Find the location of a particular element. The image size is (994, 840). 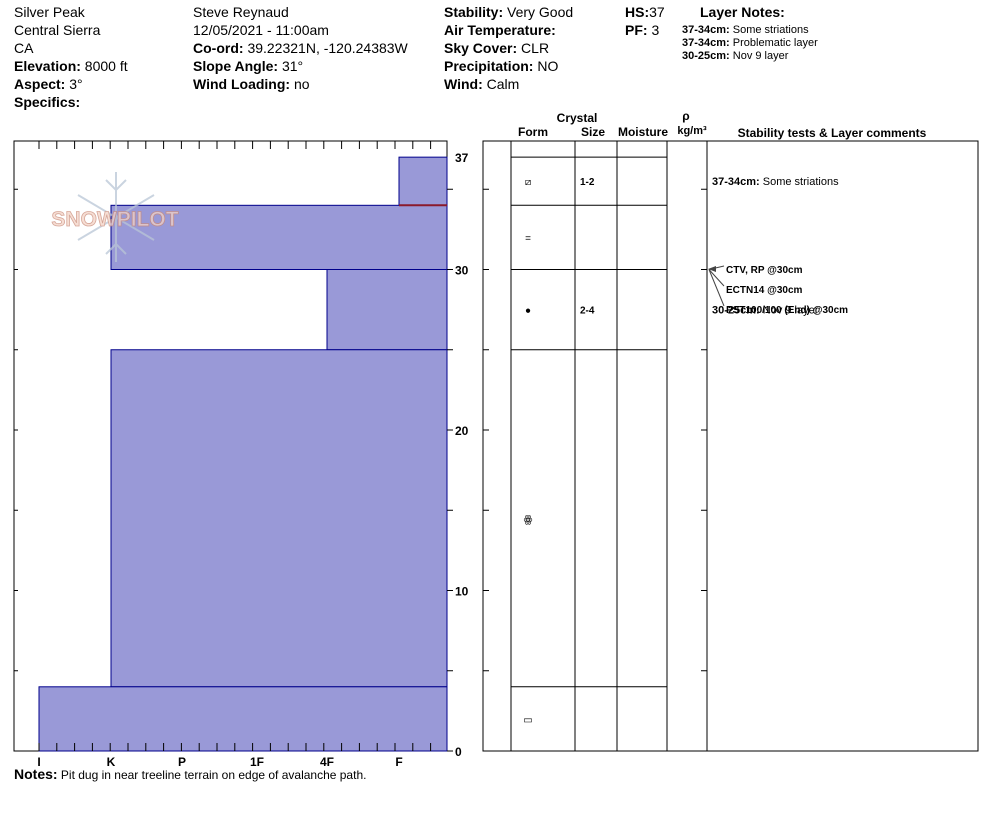

aspect-label: Aspect: is located at coordinates (40, 84).